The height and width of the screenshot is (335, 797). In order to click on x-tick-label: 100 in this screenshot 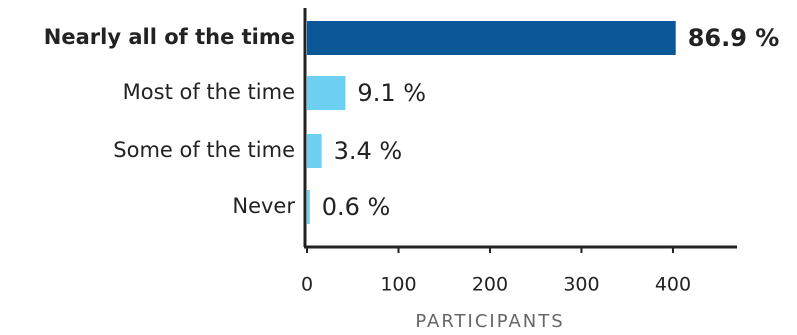, I will do `click(398, 285)`.